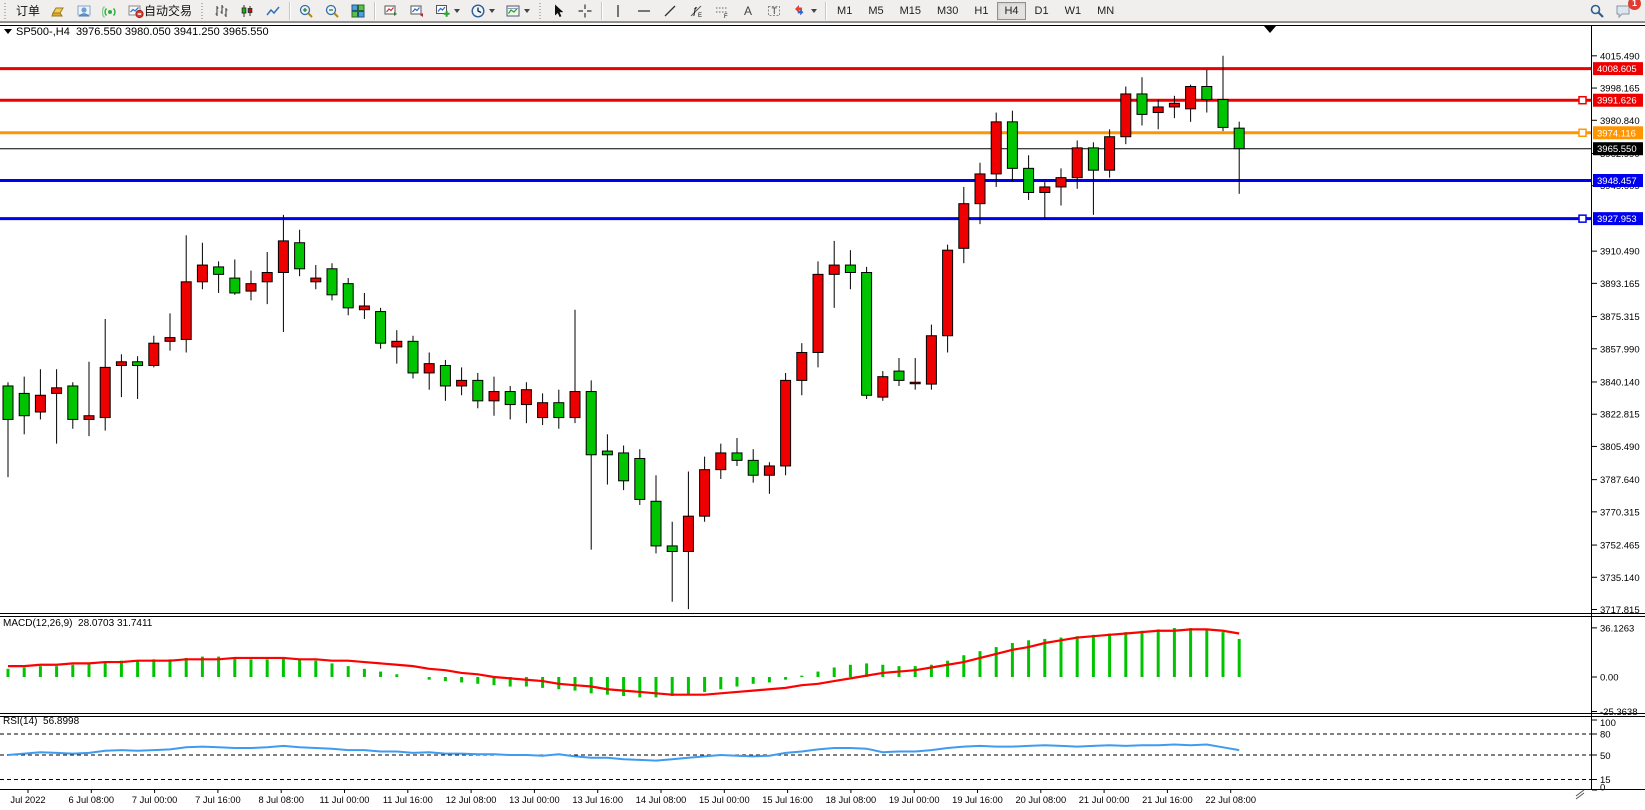  I want to click on periods-clock-button, so click(482, 11).